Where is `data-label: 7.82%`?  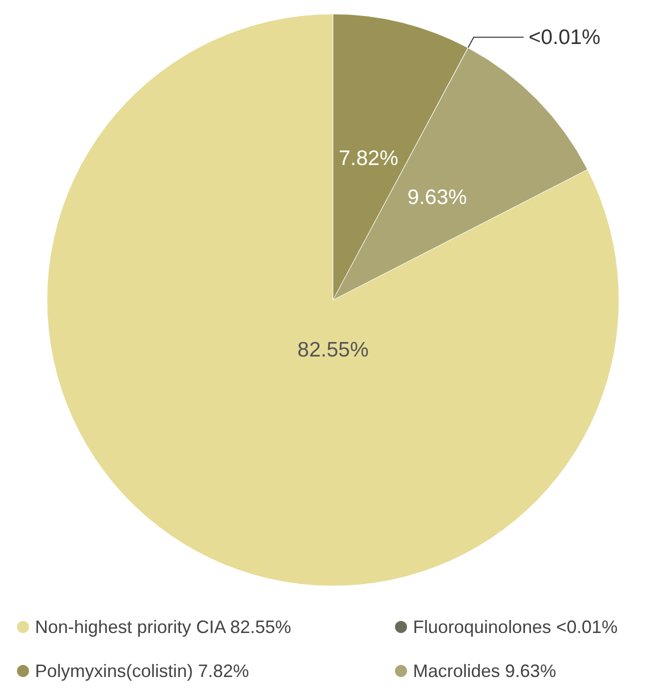 data-label: 7.82% is located at coordinates (368, 158).